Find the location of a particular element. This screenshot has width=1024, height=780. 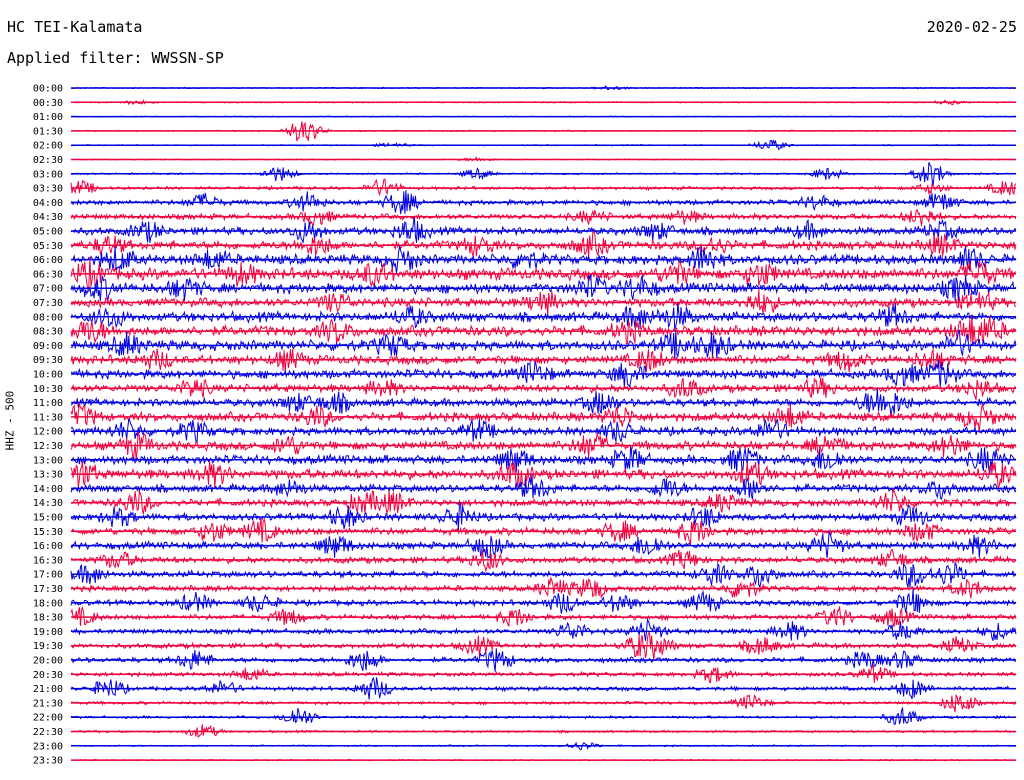

time-tick-label: 05:30 is located at coordinates (48, 246).